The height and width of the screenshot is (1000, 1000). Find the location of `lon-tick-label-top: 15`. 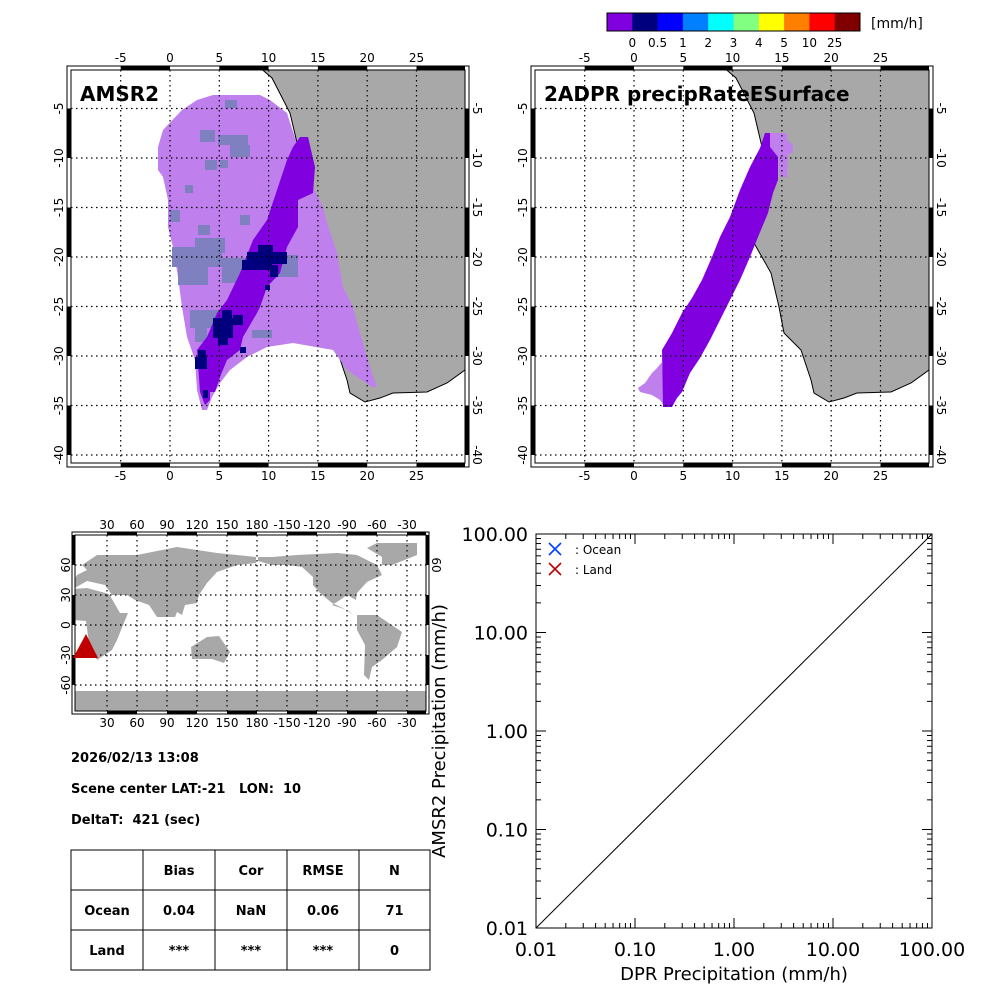

lon-tick-label-top: 15 is located at coordinates (781, 58).